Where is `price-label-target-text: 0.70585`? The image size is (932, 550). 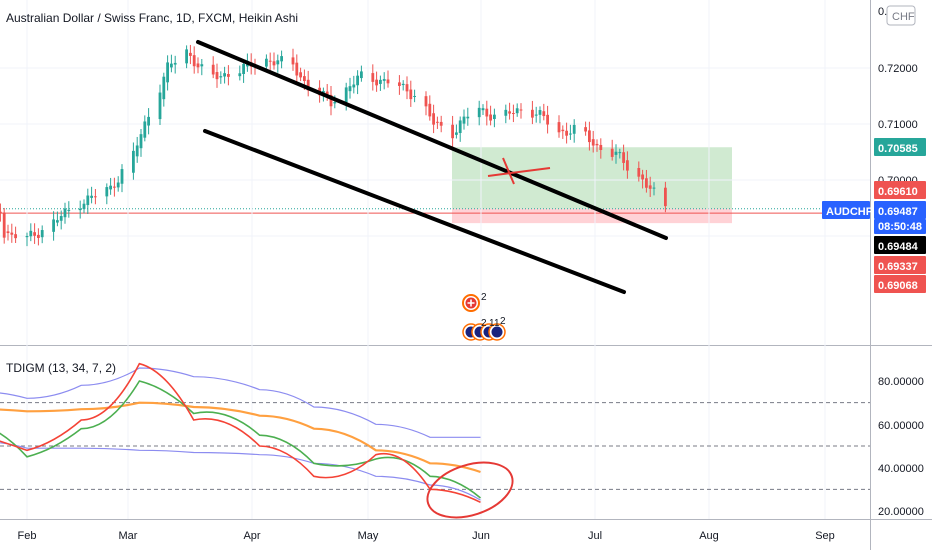
price-label-target-text: 0.70585 is located at coordinates (898, 149).